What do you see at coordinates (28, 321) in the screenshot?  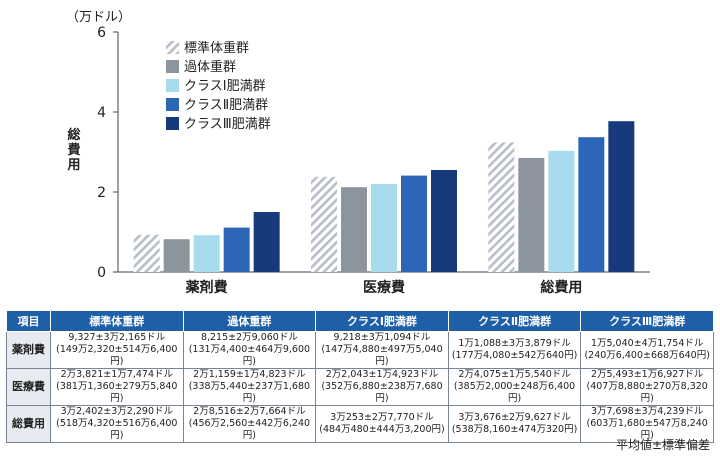 I see `table-header-item: 項目` at bounding box center [28, 321].